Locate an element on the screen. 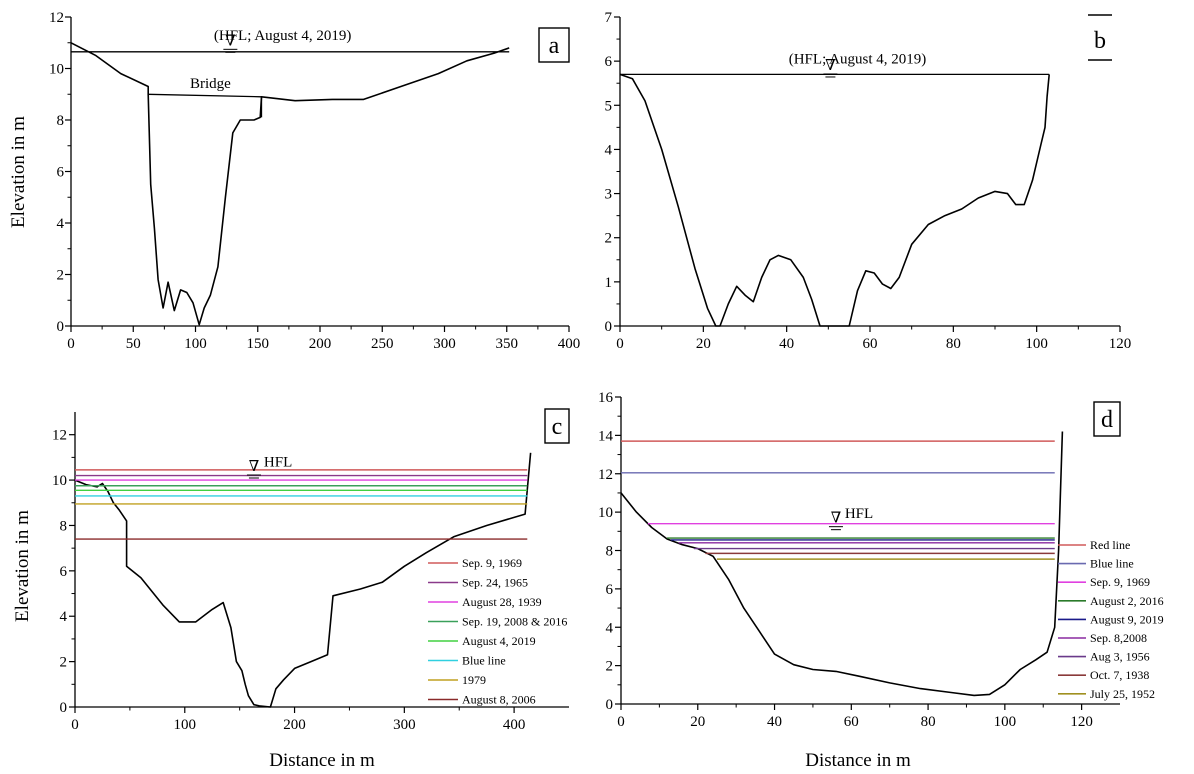  plot-area-c is located at coordinates (303, 580).